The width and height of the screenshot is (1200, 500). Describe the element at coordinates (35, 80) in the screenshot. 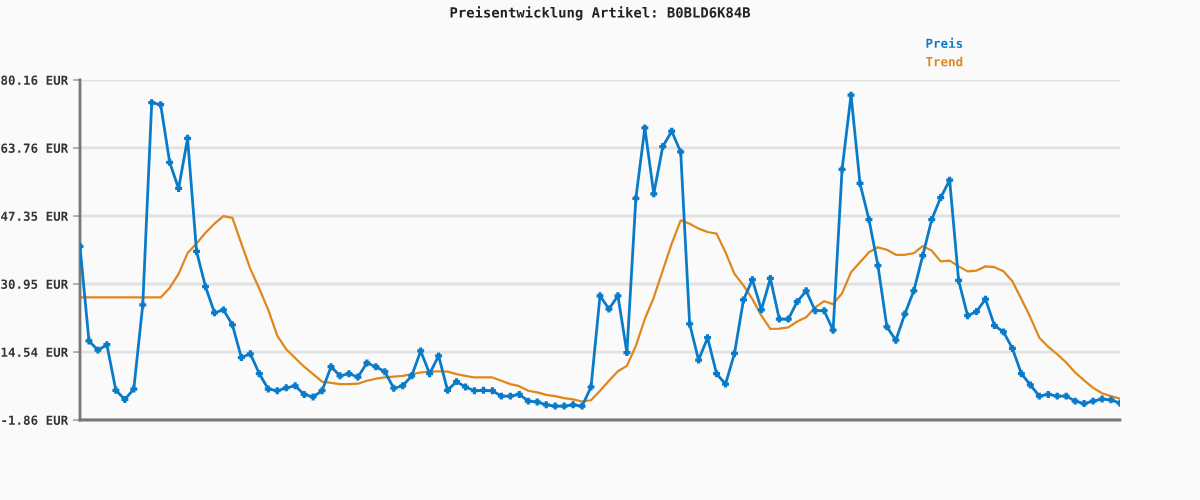

I see `y-tick-label: 80.16 EUR` at that location.